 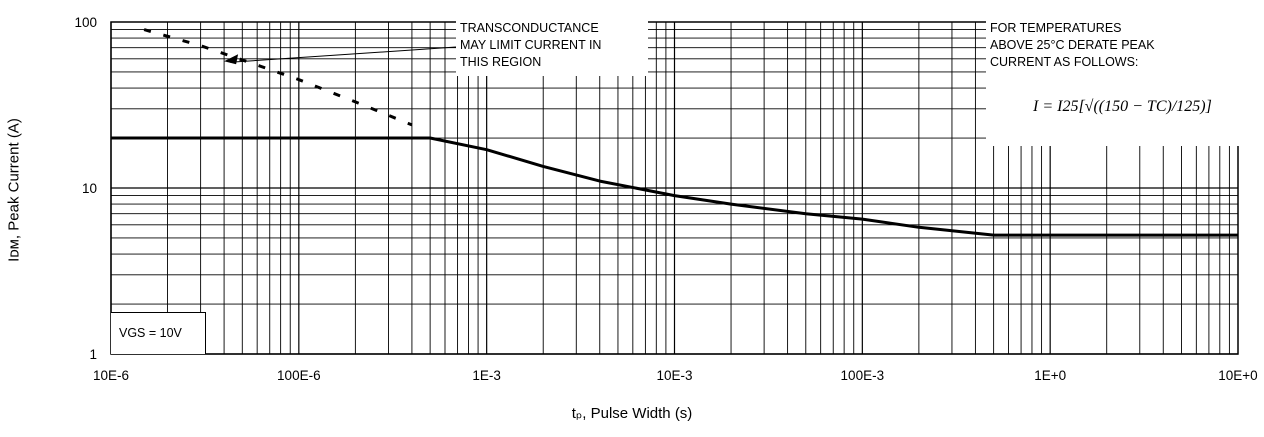 I want to click on derate-line-3: CURRENT AS FOLLOWS:, so click(x=1064, y=62).